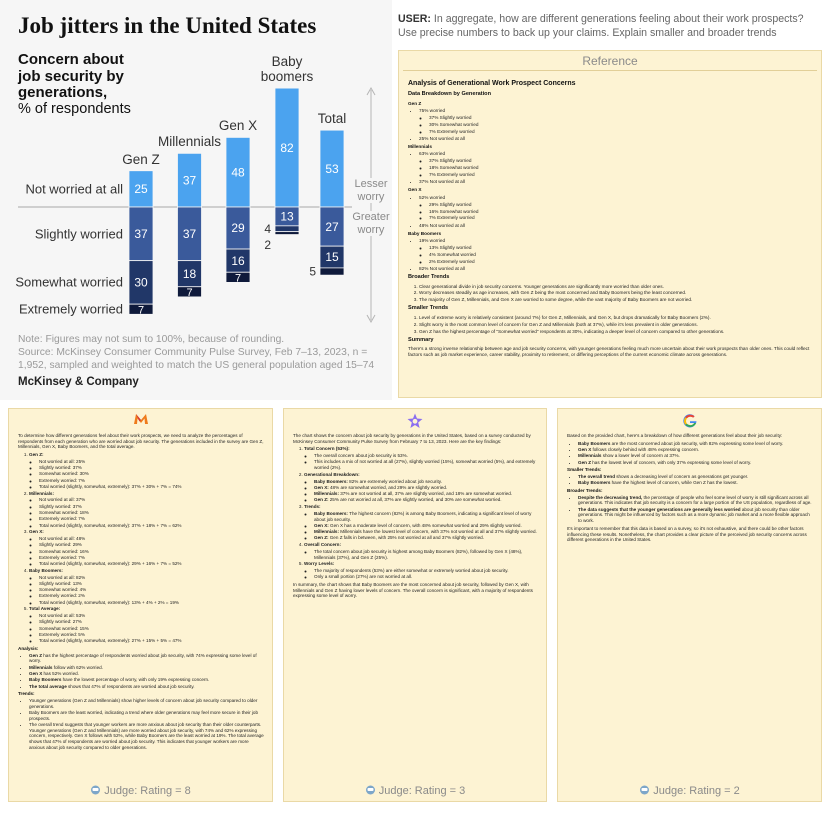 Image resolution: width=830 pixels, height=830 pixels. Describe the element at coordinates (267, 245) in the screenshot. I see `value-label: 2` at that location.